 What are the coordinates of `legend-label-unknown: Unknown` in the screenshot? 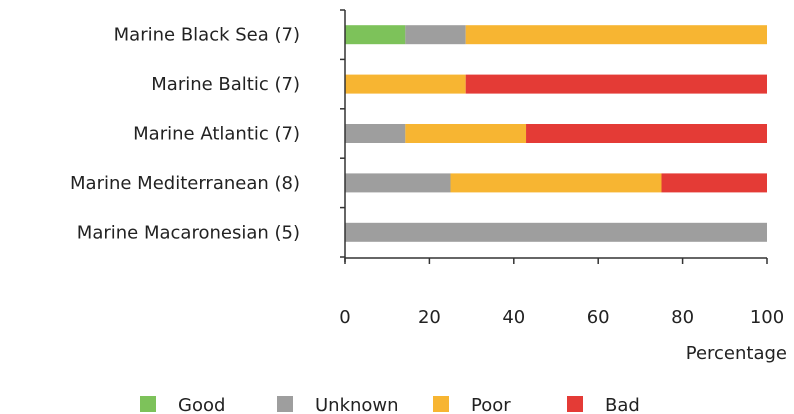 It's located at (357, 404).